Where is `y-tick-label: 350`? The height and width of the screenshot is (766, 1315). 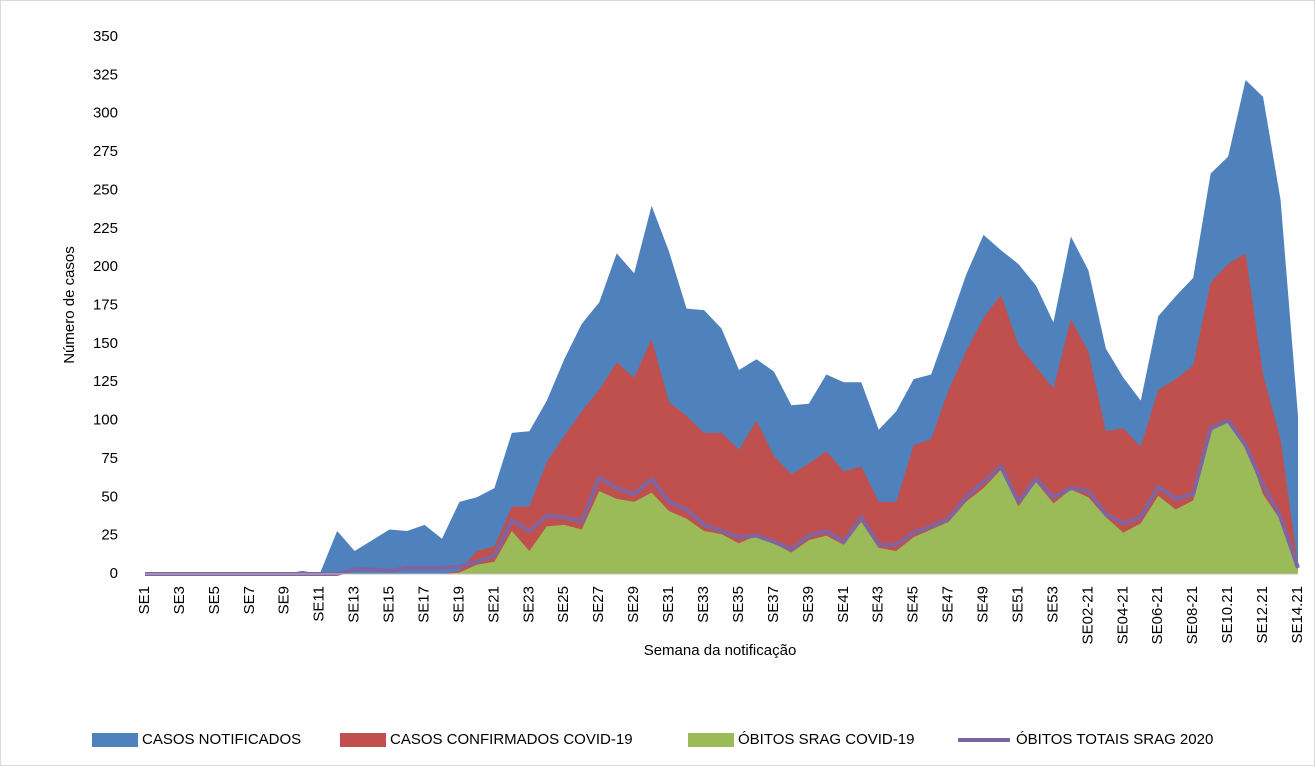 y-tick-label: 350 is located at coordinates (105, 36).